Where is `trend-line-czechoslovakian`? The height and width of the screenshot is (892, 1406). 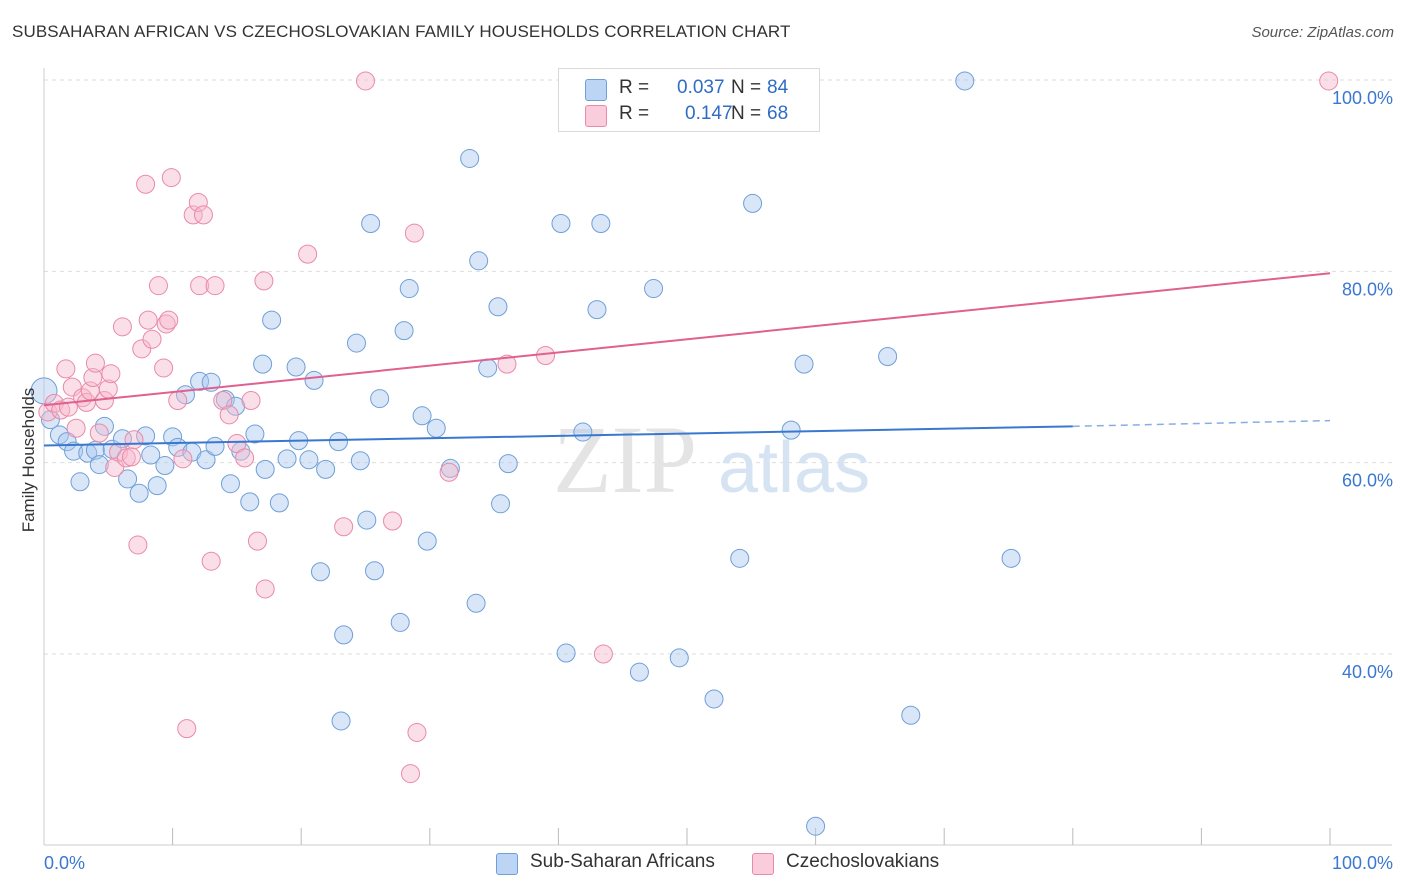
trend-line-czechoslovakian is located at coordinates (687, 339).